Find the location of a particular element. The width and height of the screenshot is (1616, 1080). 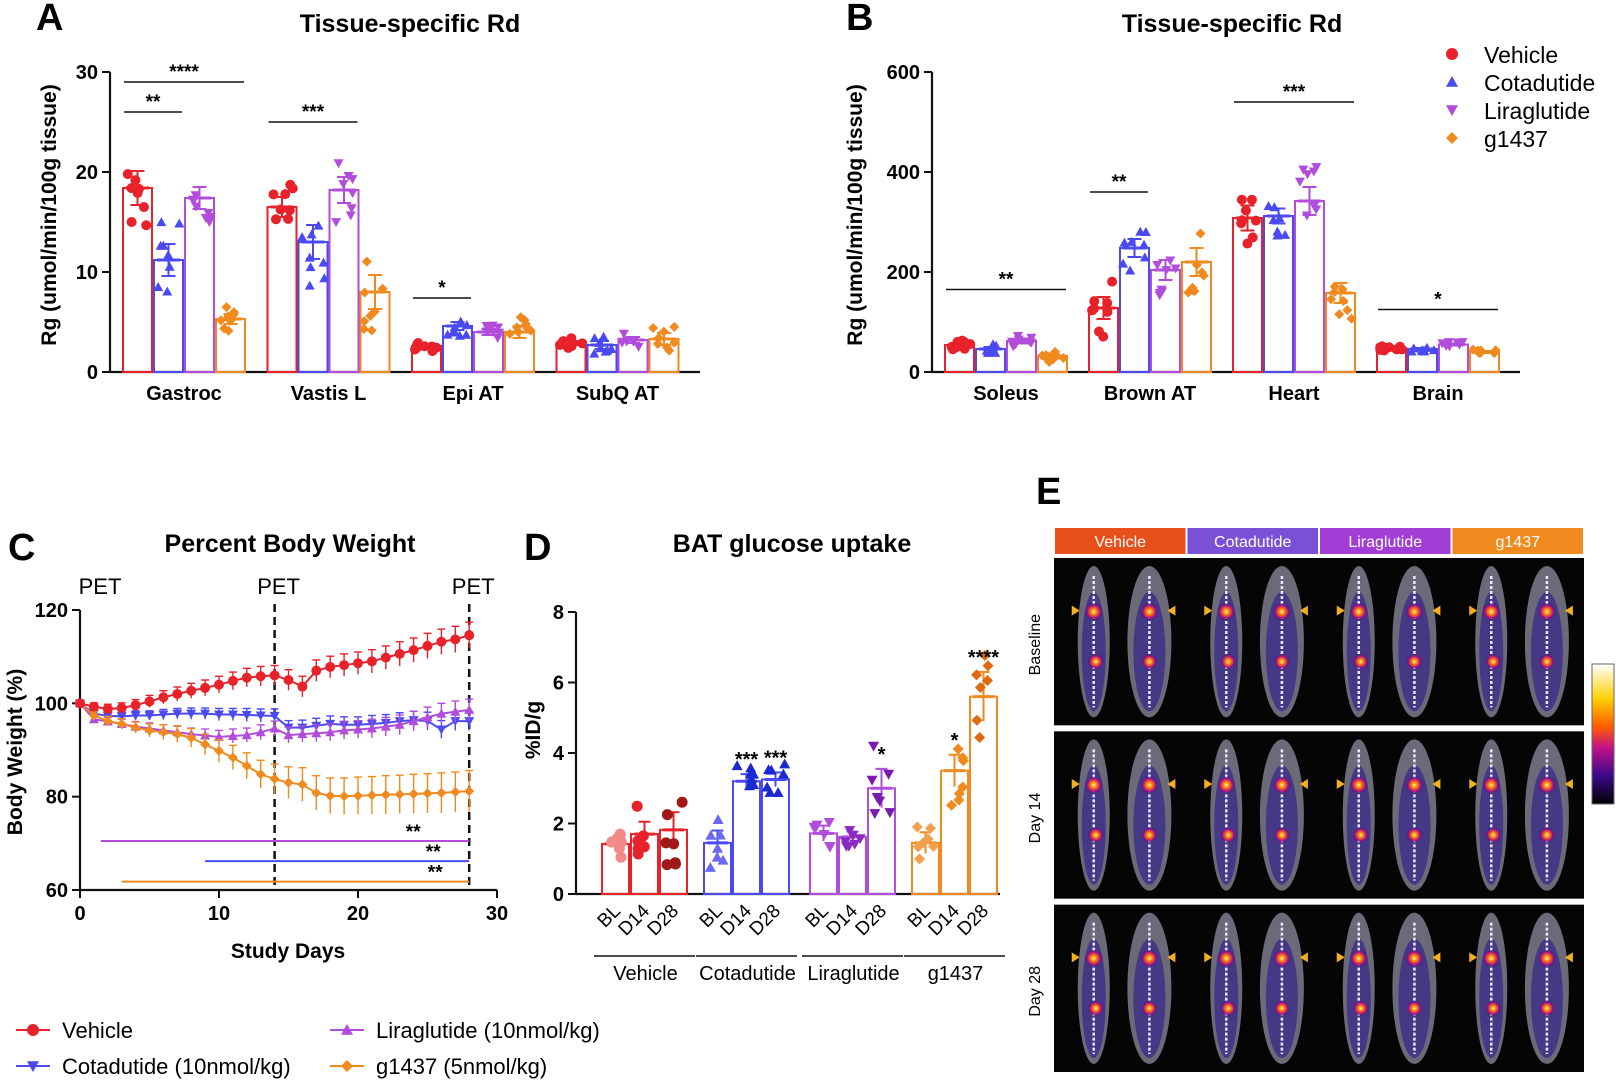

group-header-label: Liraglutide is located at coordinates (1385, 542).